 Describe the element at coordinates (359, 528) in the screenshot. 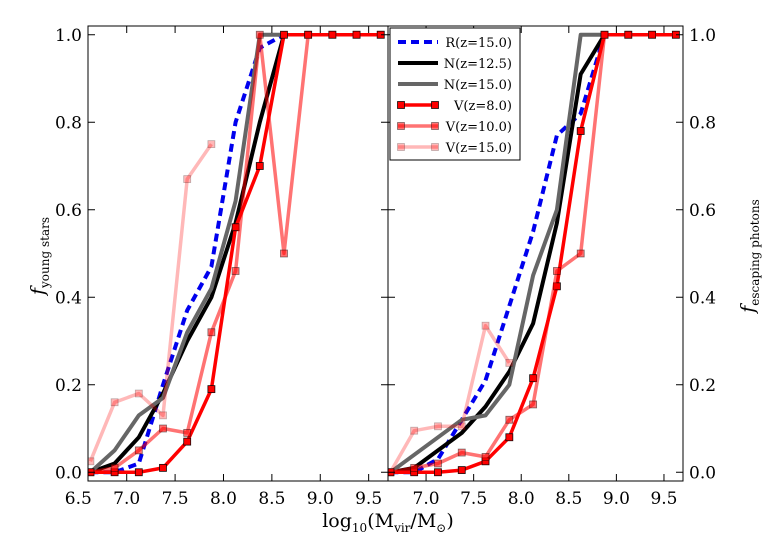

I see `x-label-log-sub: 10` at that location.